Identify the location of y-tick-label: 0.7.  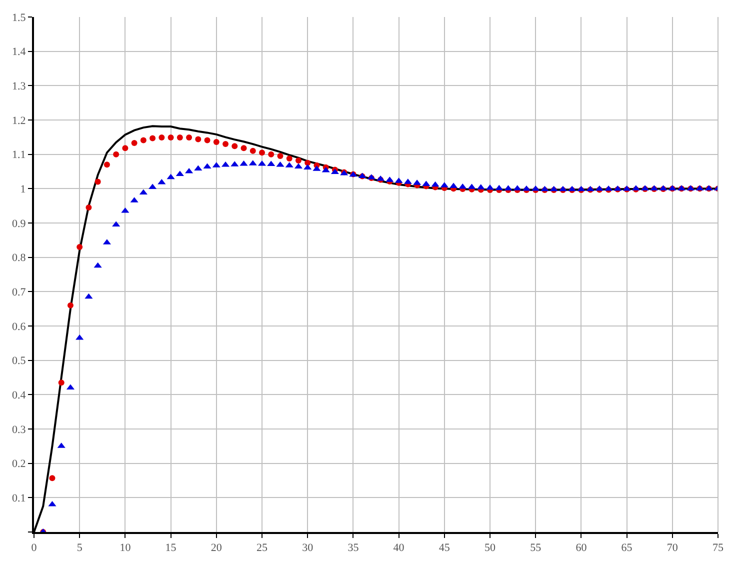
(19, 292).